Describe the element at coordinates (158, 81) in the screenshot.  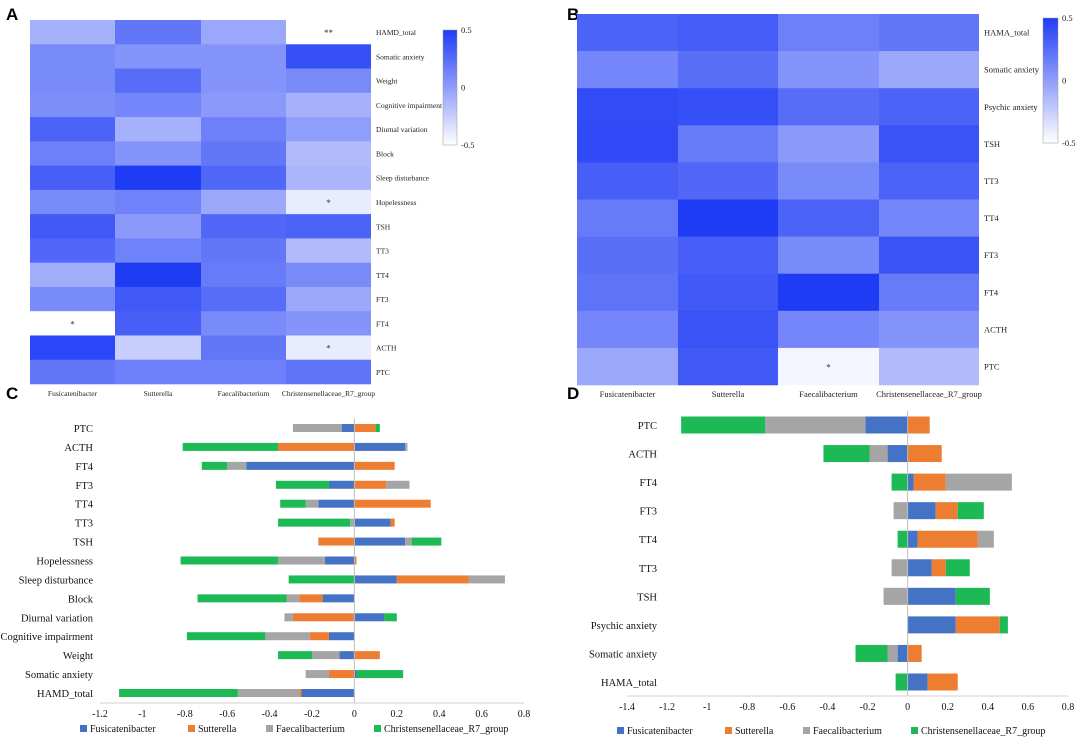
I see `heatmap-cell-a-weight-sutterella` at that location.